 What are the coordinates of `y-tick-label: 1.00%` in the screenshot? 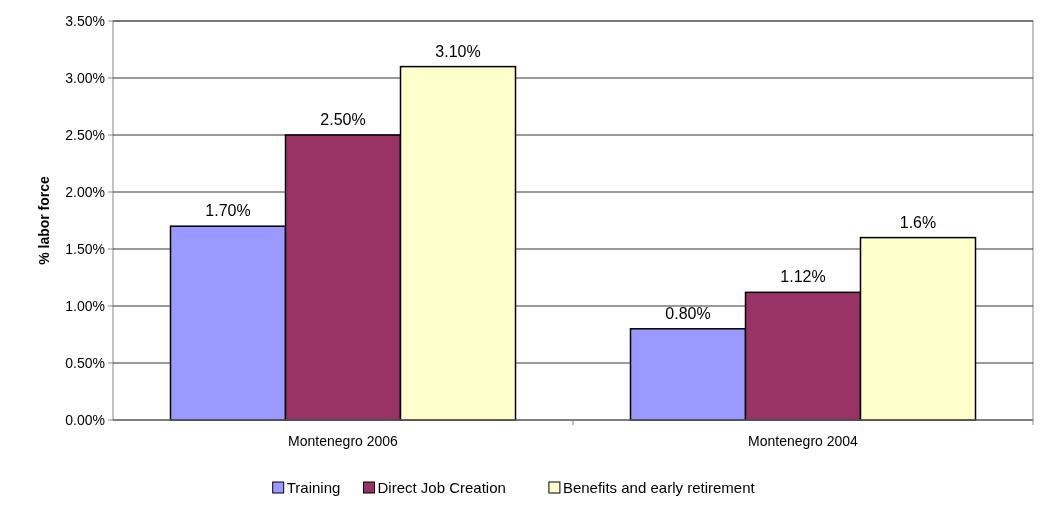 It's located at (85, 305).